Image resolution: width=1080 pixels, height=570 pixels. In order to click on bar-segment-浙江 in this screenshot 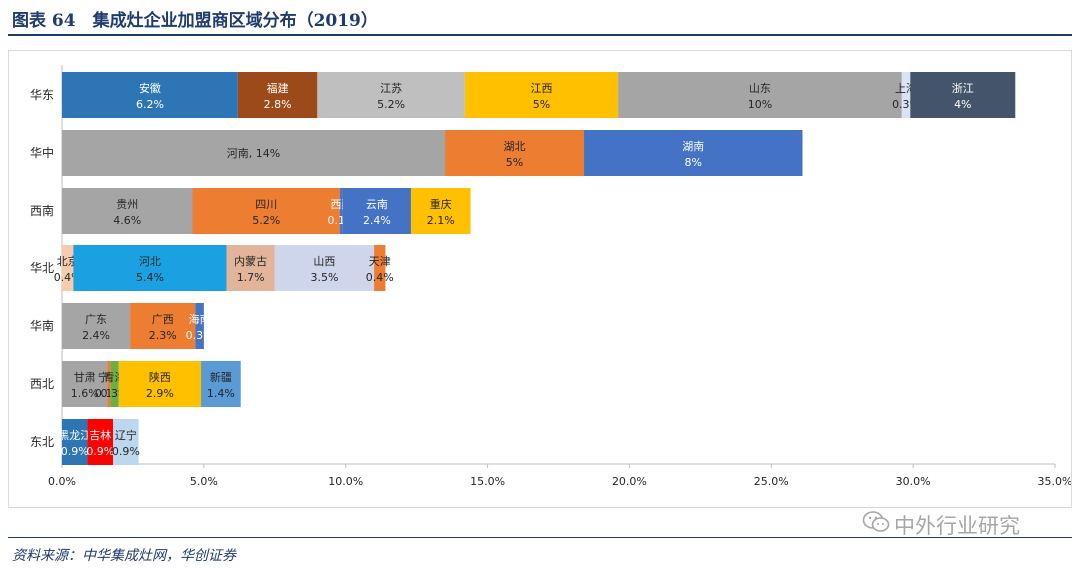, I will do `click(963, 95)`.